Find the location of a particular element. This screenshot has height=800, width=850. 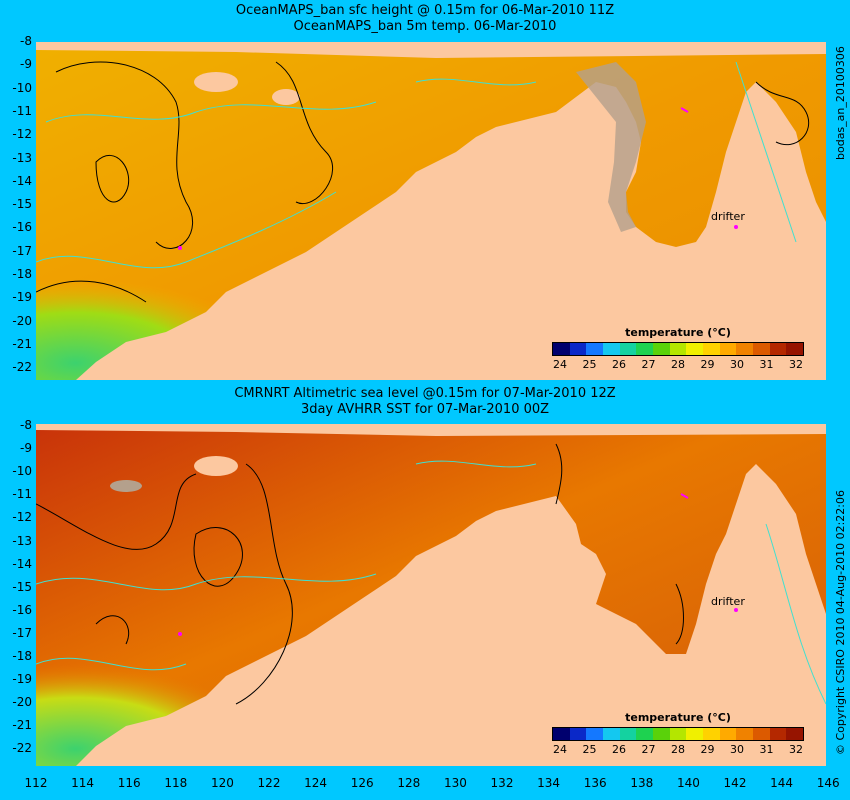

x-axis-tick-label: 136 is located at coordinates (595, 783).